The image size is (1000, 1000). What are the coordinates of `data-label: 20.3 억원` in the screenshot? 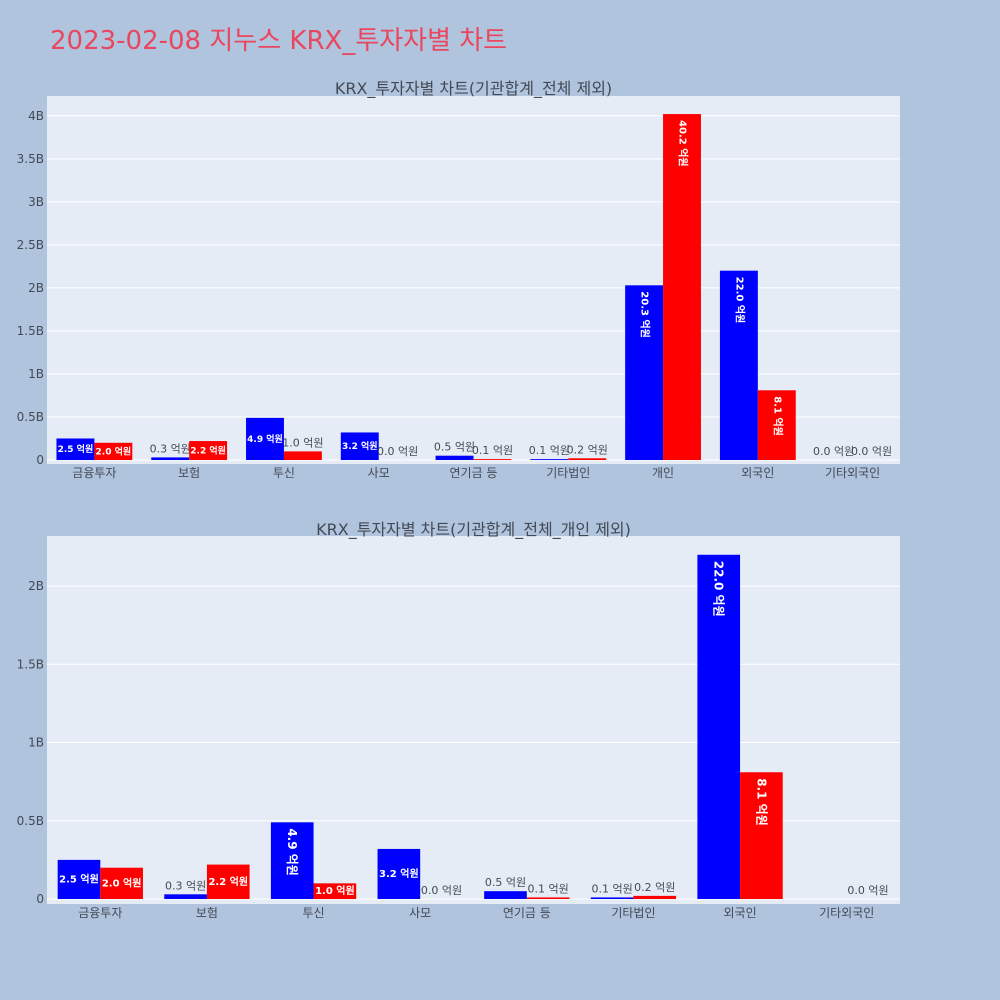 It's located at (645, 314).